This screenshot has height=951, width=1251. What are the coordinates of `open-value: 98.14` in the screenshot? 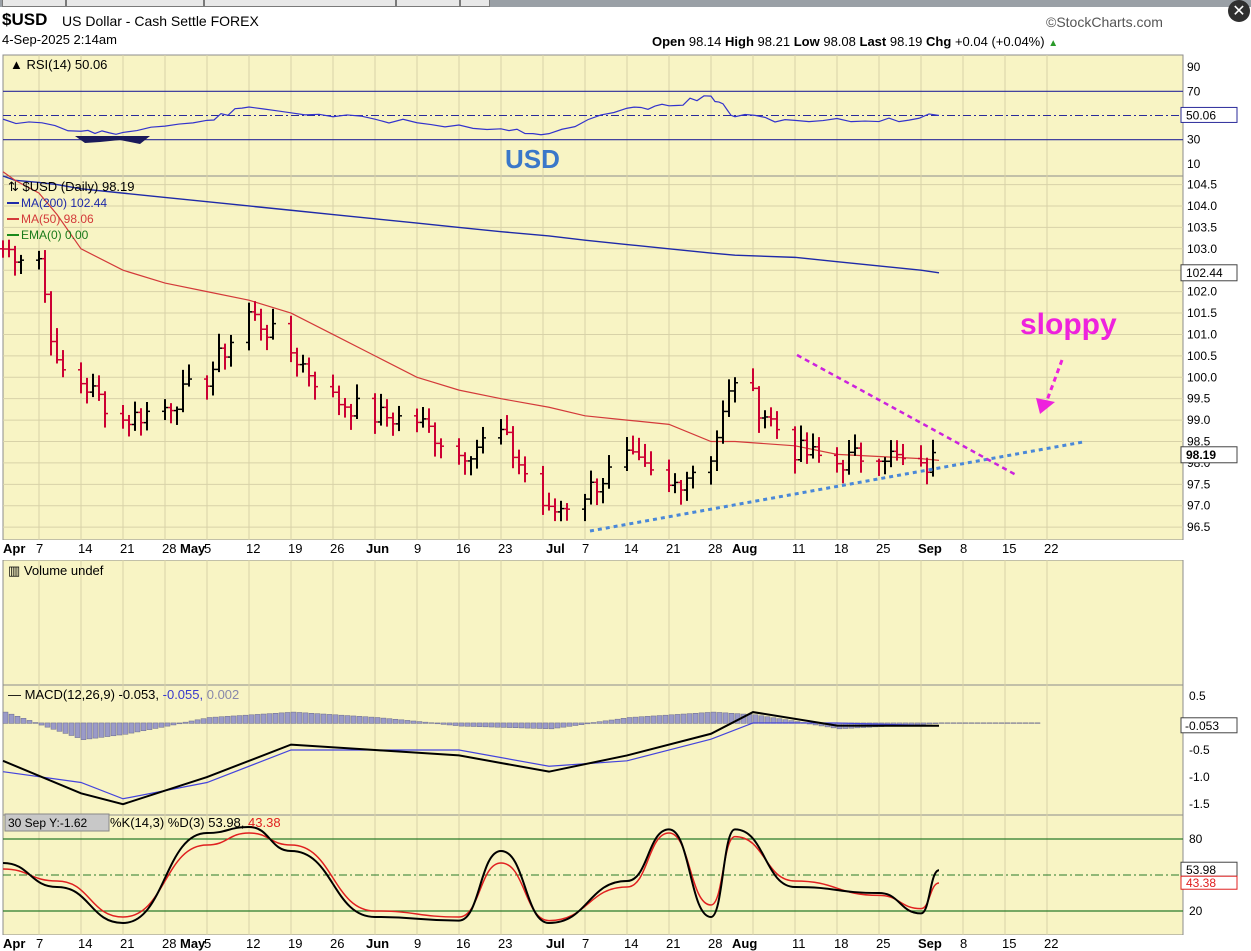 It's located at (705, 41).